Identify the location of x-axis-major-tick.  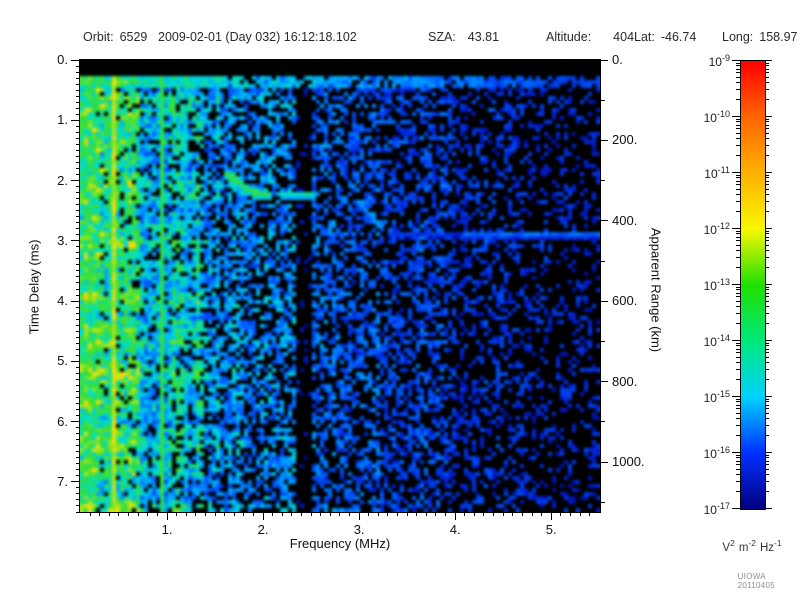
(167, 516).